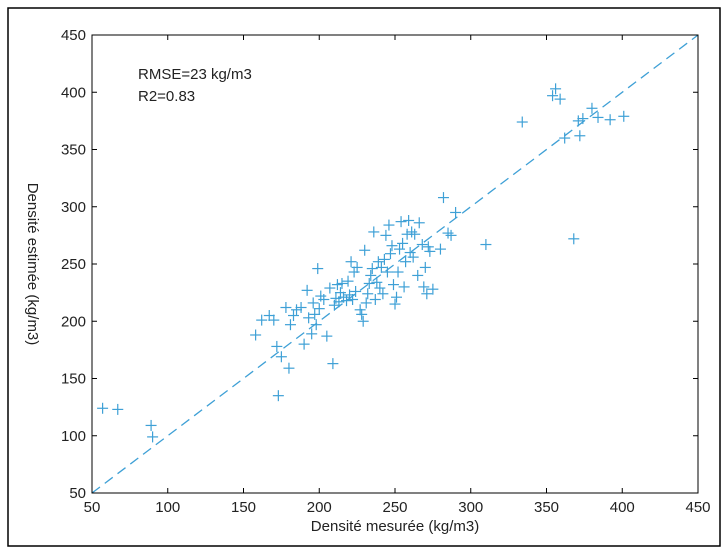  I want to click on annotation-r2: R2=0.83, so click(166, 96).